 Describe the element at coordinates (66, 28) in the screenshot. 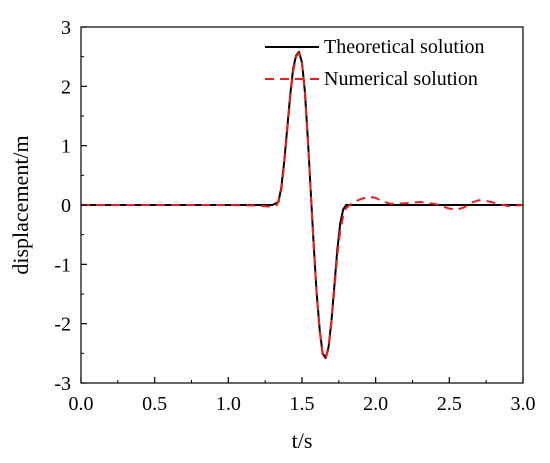

I see `y-tick-label: 3` at that location.